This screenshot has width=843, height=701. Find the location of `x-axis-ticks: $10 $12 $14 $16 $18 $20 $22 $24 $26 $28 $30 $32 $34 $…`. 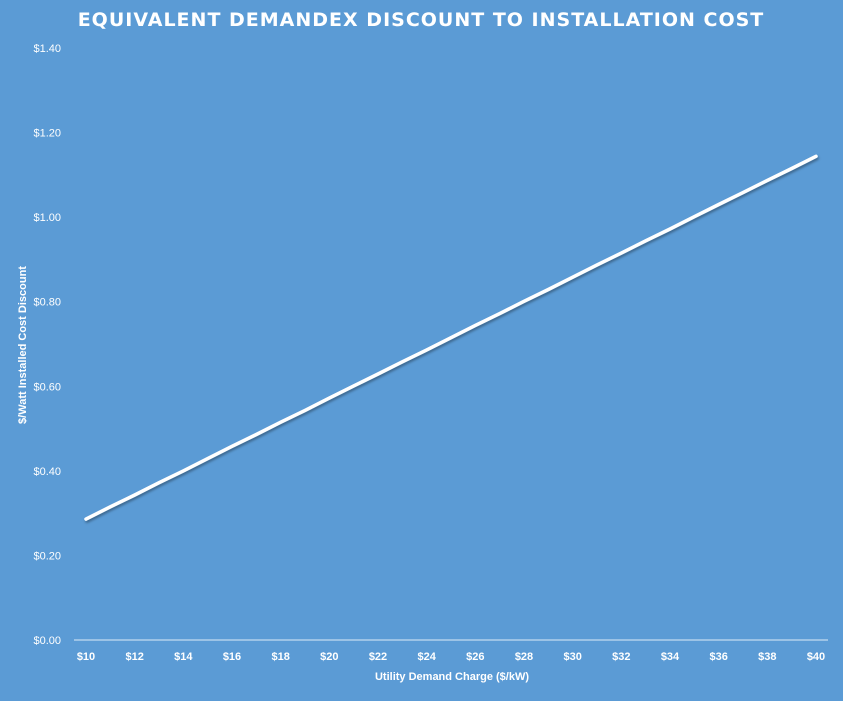

x-axis-ticks: $10 $12 $14 $16 $18 $20 $22 $24 $26 $28 $30 $32 $34 $… is located at coordinates (451, 657).